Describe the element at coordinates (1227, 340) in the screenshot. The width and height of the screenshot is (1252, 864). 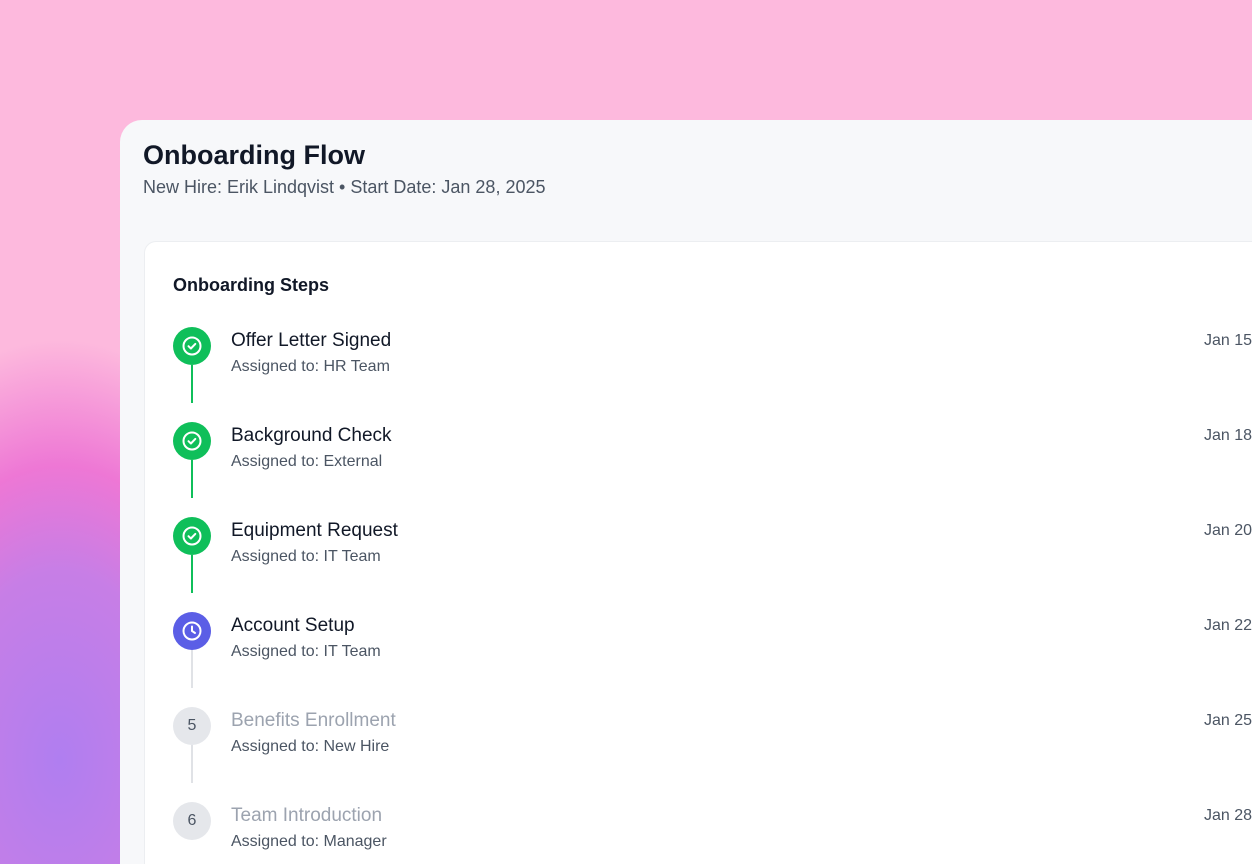
I see `step-date: Jan 15` at that location.